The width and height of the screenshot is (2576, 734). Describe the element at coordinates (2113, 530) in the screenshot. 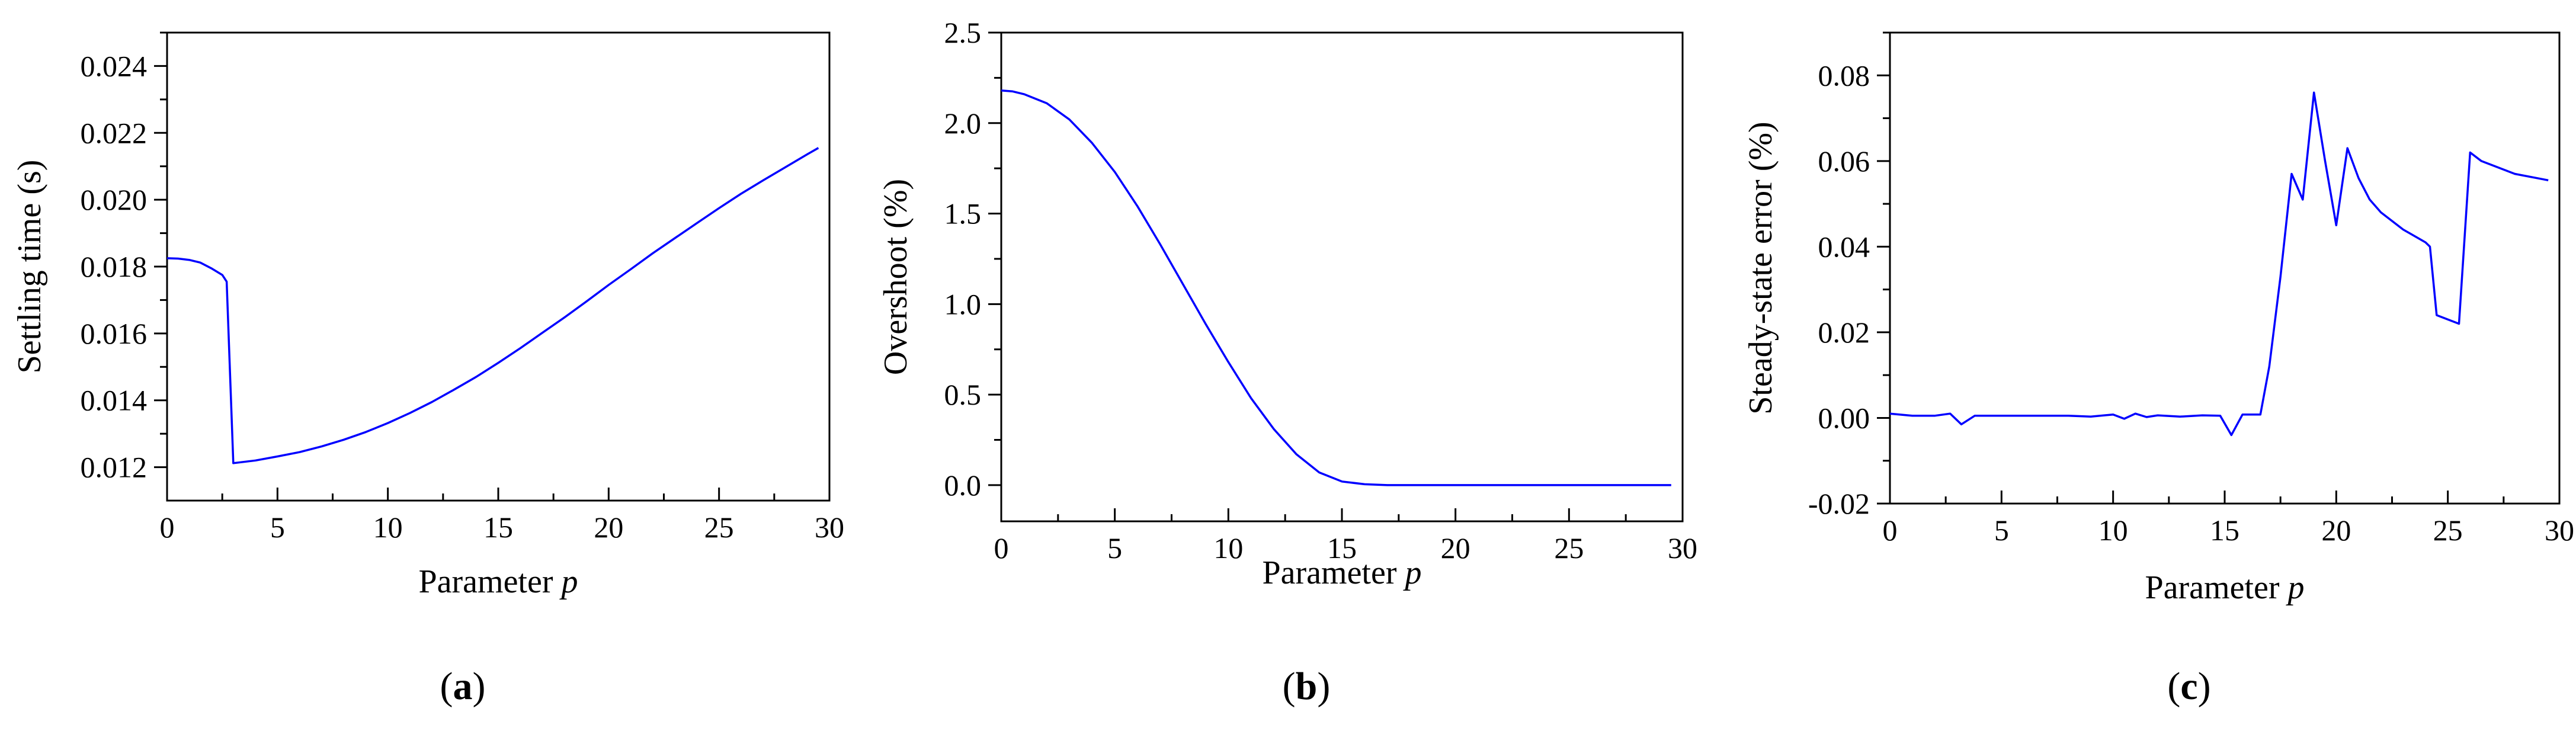

I see `x-tick-label-c: 10` at that location.